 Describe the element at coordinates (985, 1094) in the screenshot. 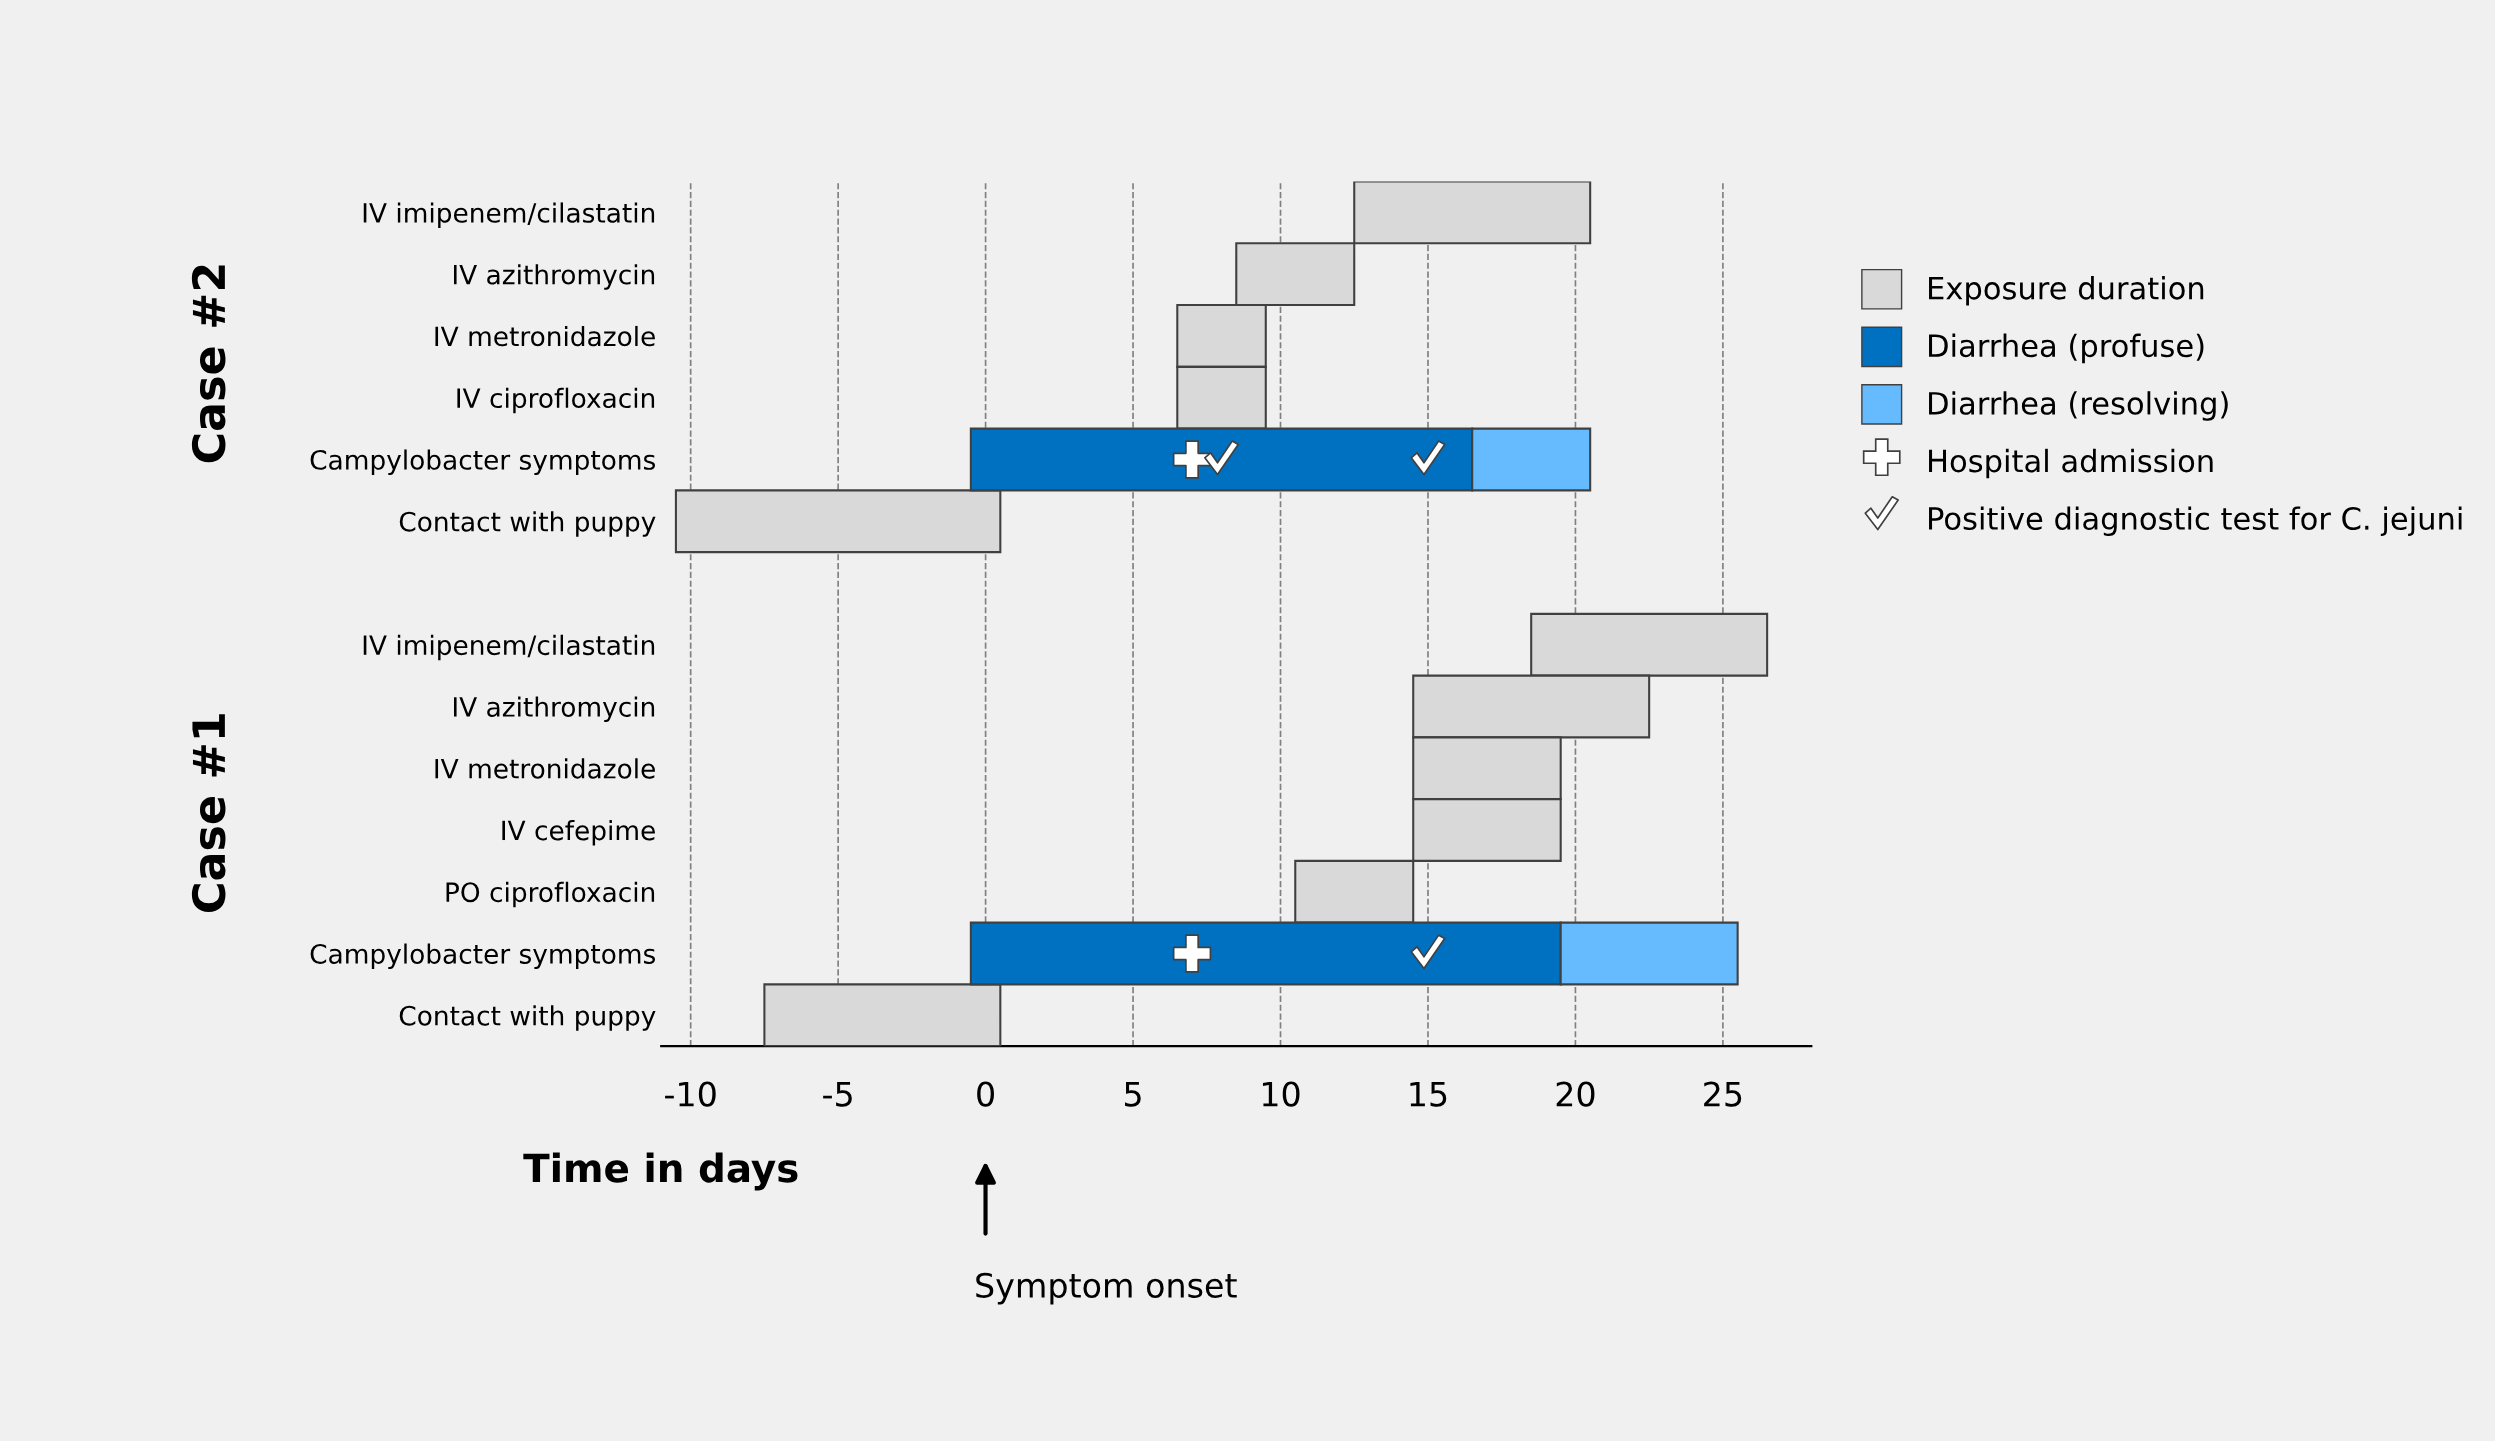

I see `x-tick-label: 0` at that location.